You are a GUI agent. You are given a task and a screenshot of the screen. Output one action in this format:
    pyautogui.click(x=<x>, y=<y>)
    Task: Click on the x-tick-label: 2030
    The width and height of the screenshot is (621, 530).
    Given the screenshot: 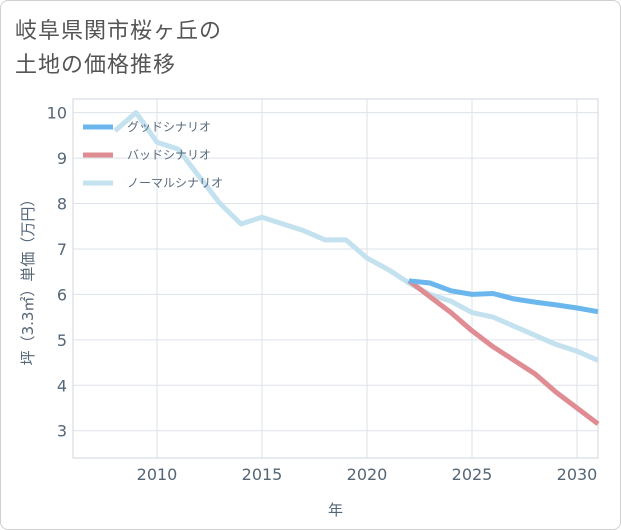 What is the action you would take?
    pyautogui.click(x=577, y=474)
    